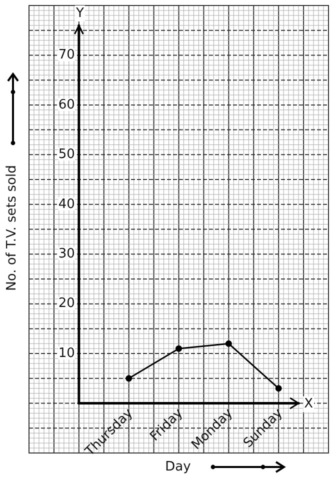  I want to click on y-tick-label: 70, so click(66, 55).